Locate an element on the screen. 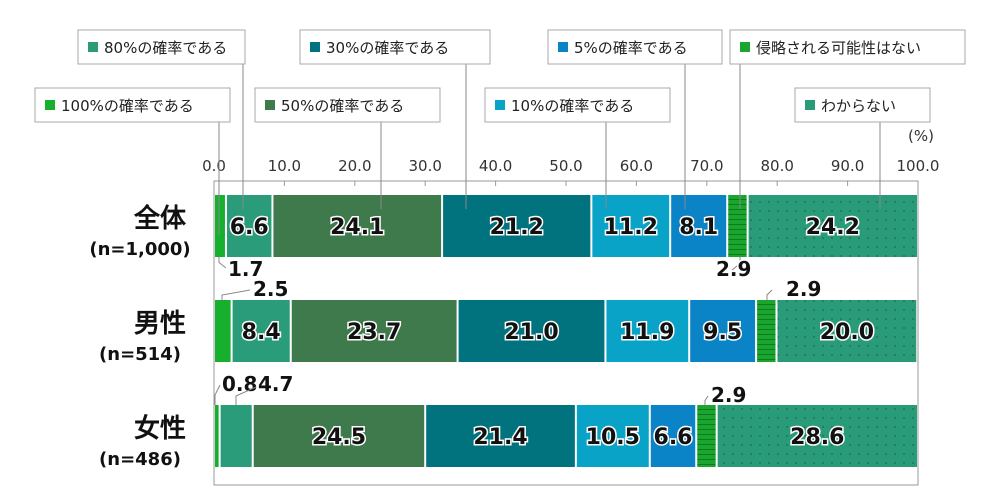 The image size is (1000, 504). legend-label: 50%の確率である is located at coordinates (342, 106).